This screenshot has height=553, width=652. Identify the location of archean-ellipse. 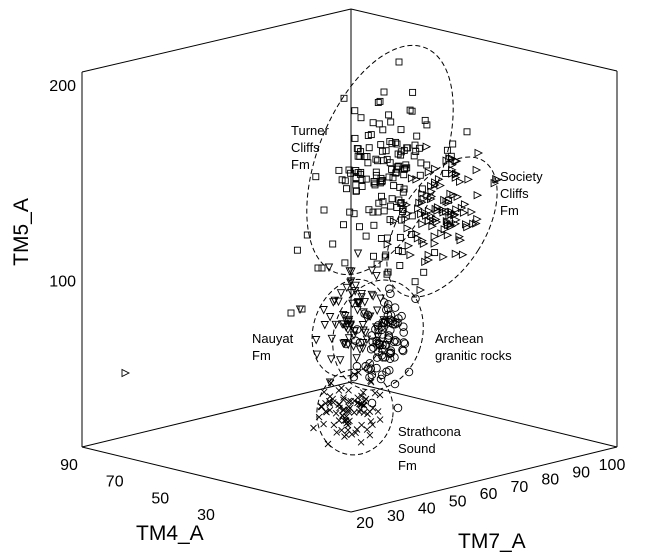
(378, 335).